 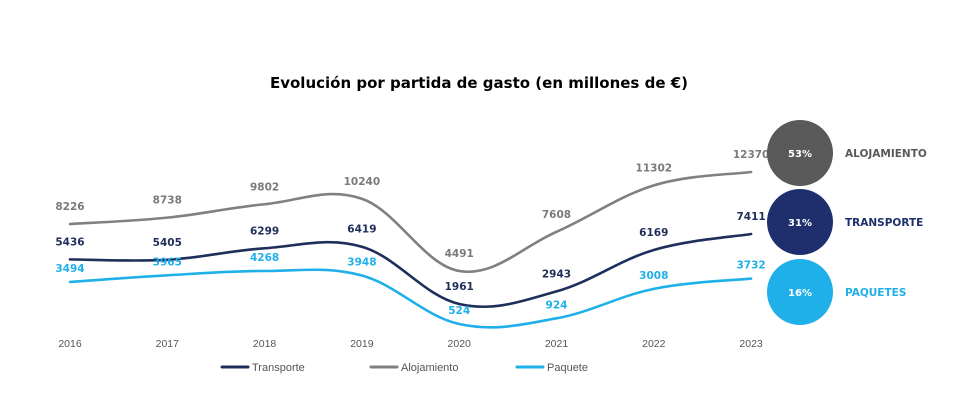 I want to click on share-badge-label-alojamiento: ALOJAMIENTO, so click(x=886, y=154).